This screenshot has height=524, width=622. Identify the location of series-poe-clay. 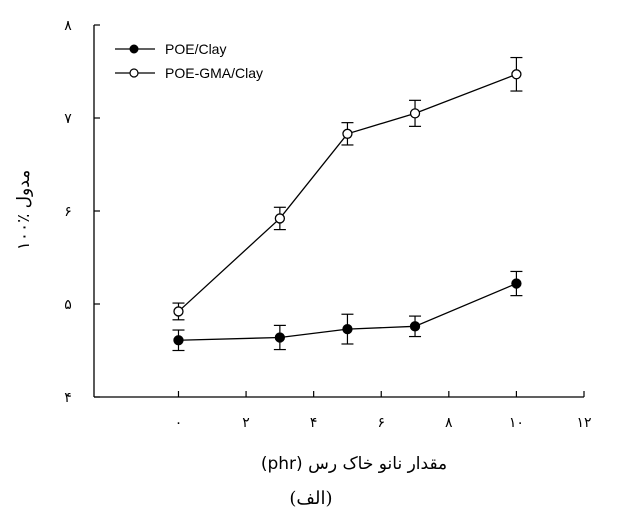
(347, 311).